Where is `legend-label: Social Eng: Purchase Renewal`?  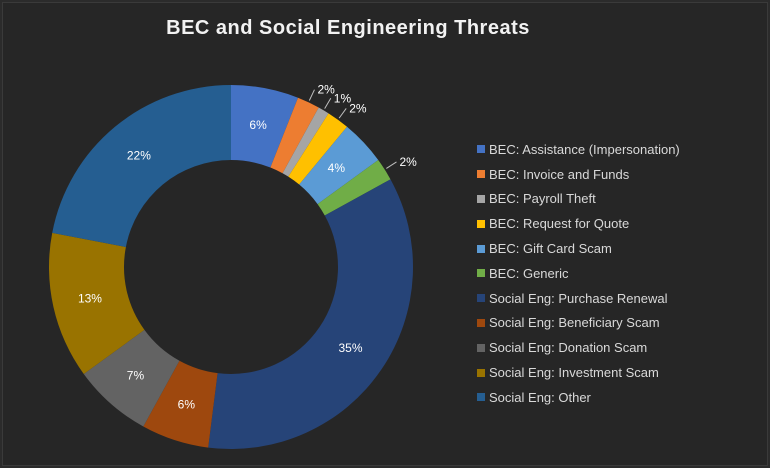 legend-label: Social Eng: Purchase Renewal is located at coordinates (578, 298).